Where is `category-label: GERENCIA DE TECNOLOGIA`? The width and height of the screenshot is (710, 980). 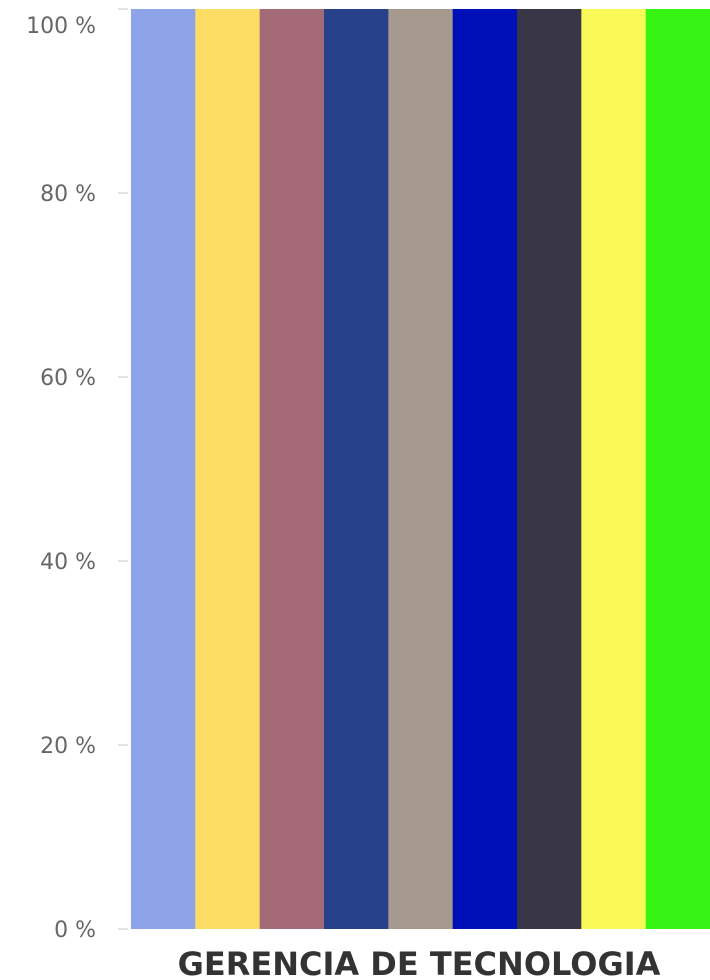 category-label: GERENCIA DE TECNOLOGIA is located at coordinates (419, 962).